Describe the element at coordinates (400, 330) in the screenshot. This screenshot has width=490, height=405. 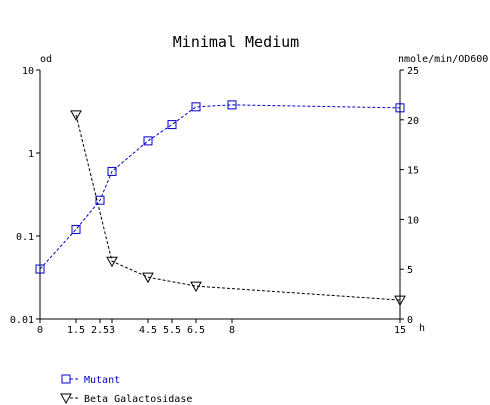
I see `x-tick-label: 15` at that location.